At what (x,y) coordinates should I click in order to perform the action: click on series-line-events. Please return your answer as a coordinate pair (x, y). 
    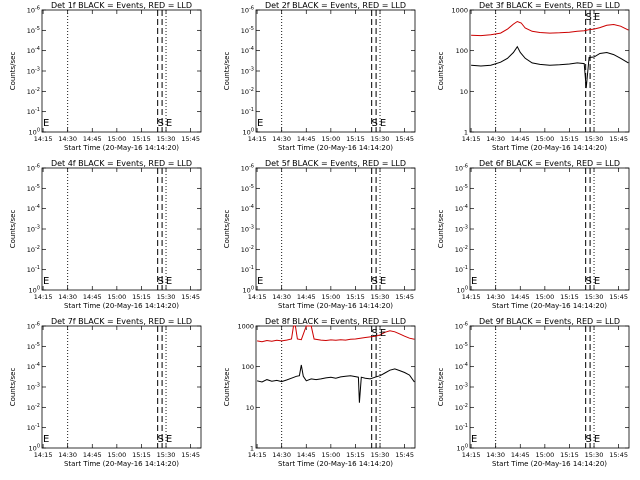
    Looking at the image, I should click on (550, 67).